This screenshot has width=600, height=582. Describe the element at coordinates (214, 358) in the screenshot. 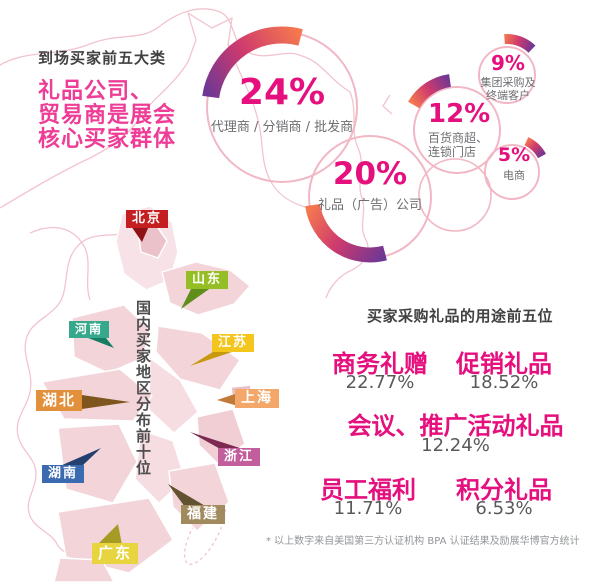

I see `tag-tail-jiangsu` at that location.